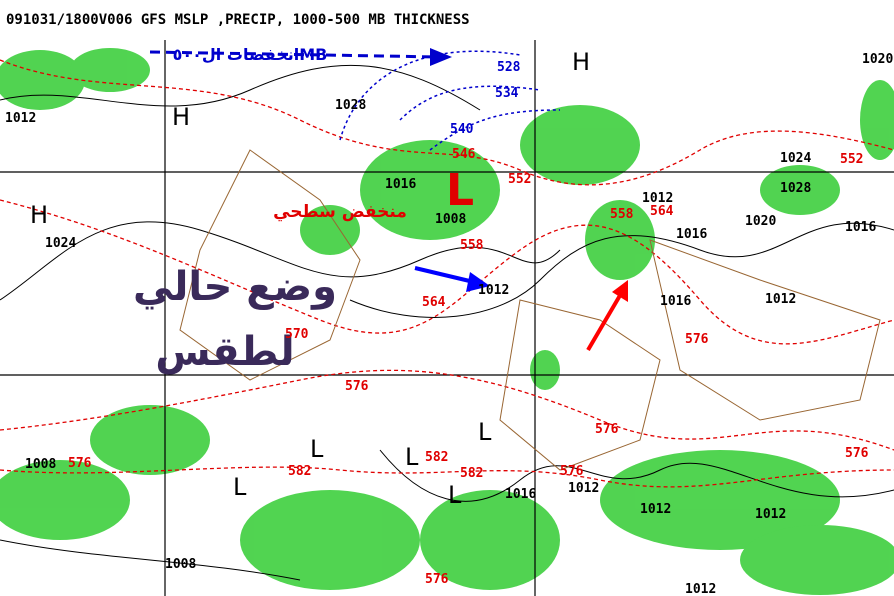  I want to click on surface-low-symbol: L, so click(460, 190).